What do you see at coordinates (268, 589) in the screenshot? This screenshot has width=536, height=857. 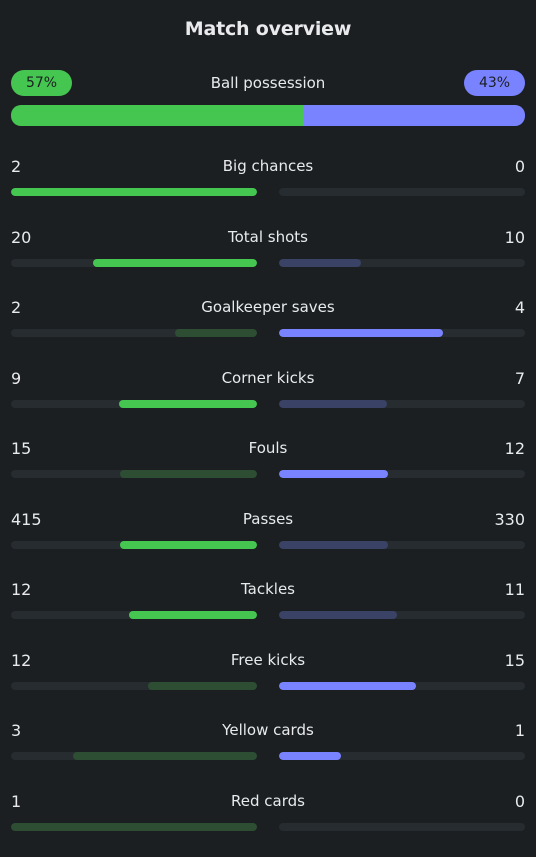 I see `stat-label: Tackles` at bounding box center [268, 589].